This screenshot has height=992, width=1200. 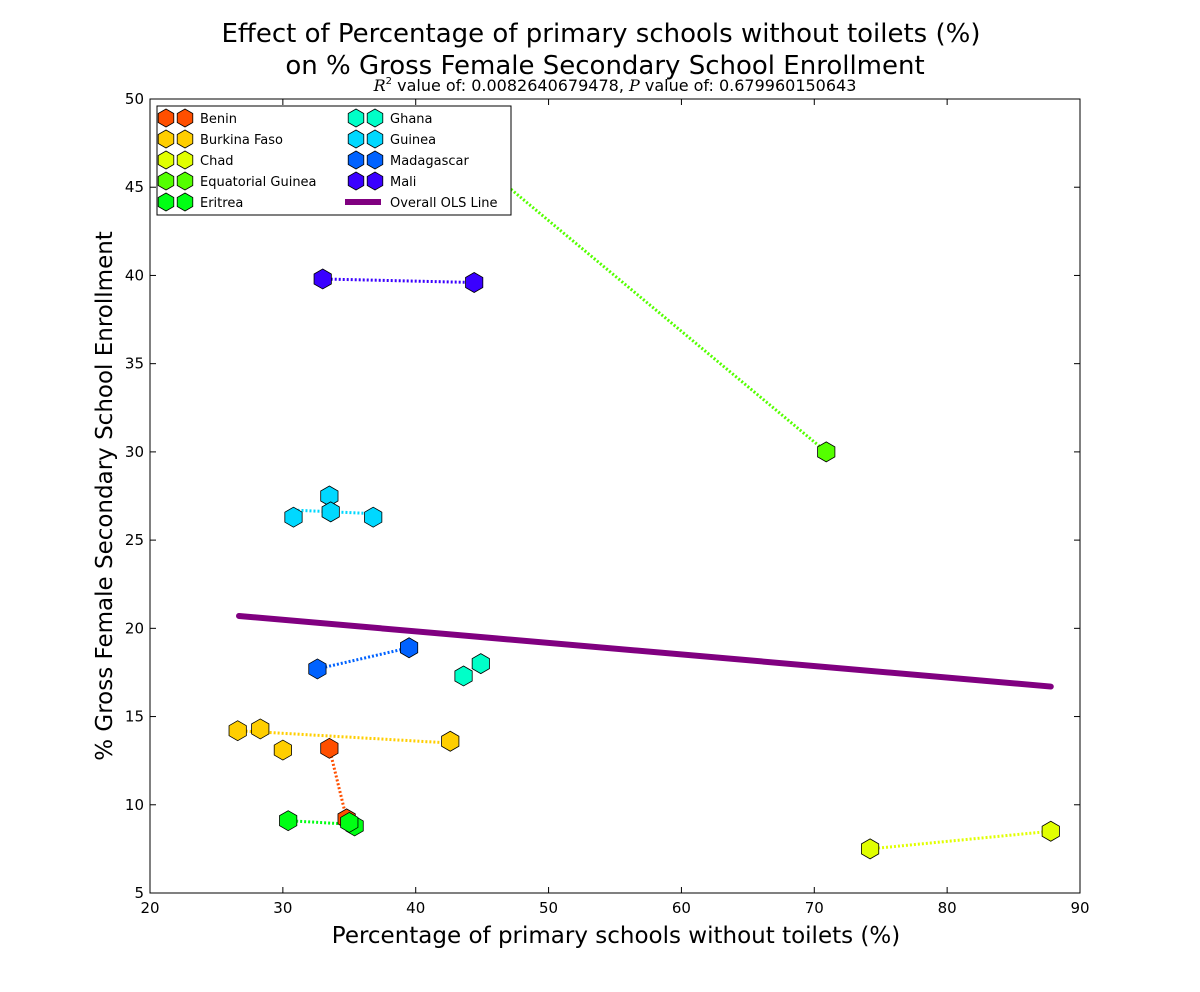 What do you see at coordinates (826, 452) in the screenshot?
I see `data-point-equatorial-guinea` at bounding box center [826, 452].